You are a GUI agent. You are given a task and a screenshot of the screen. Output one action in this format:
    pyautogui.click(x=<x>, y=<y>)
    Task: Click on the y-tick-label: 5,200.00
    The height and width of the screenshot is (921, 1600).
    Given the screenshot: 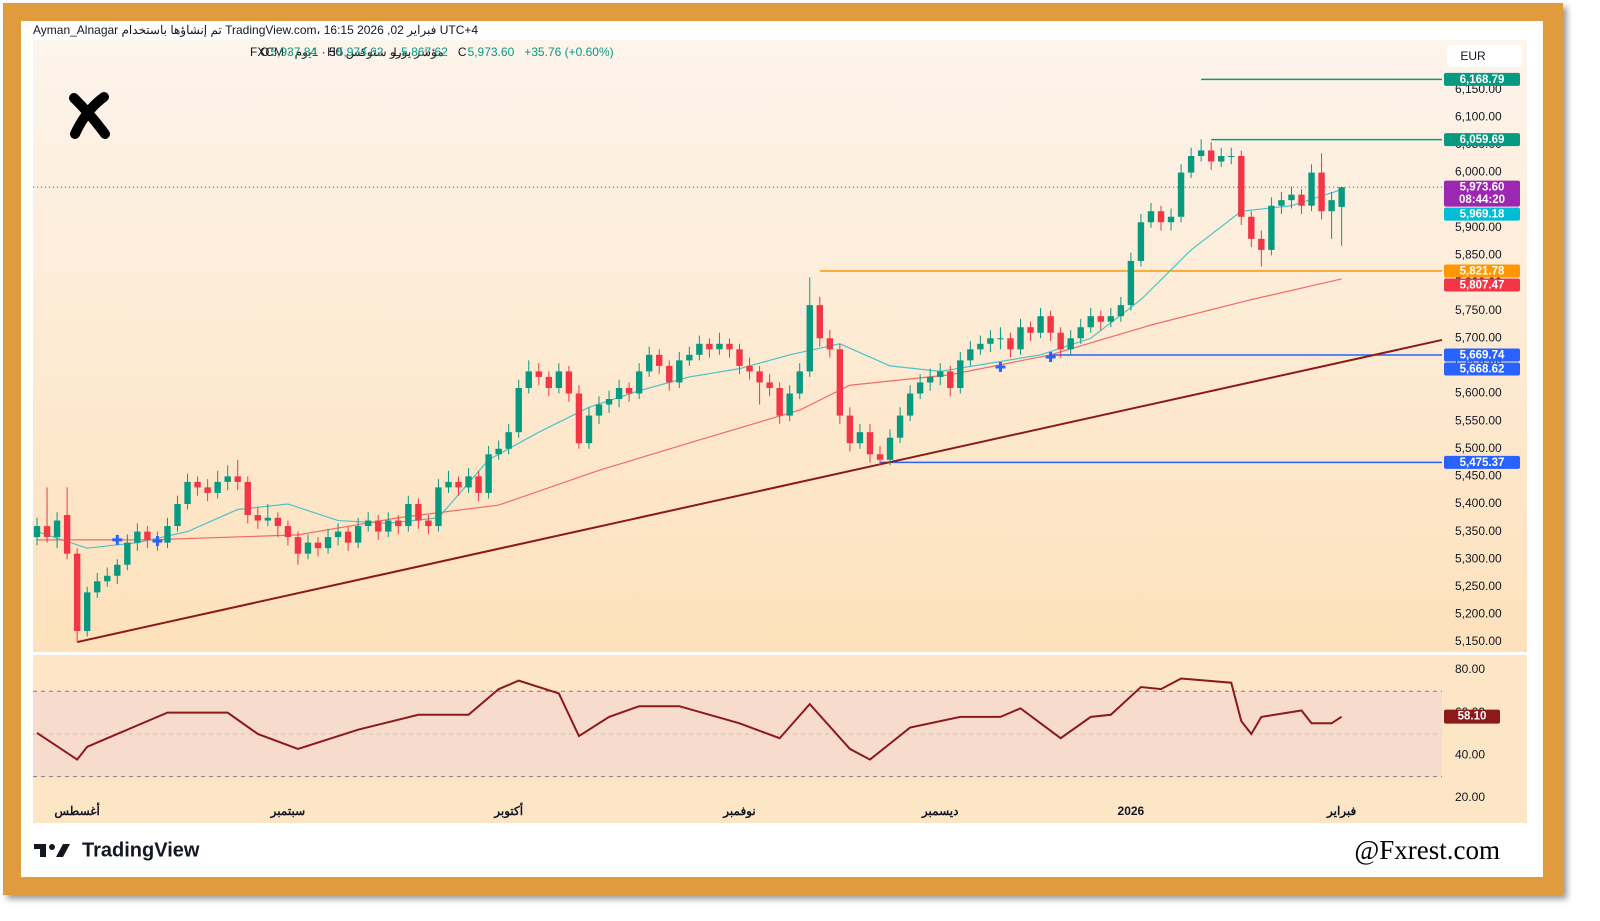 What is the action you would take?
    pyautogui.click(x=1478, y=614)
    